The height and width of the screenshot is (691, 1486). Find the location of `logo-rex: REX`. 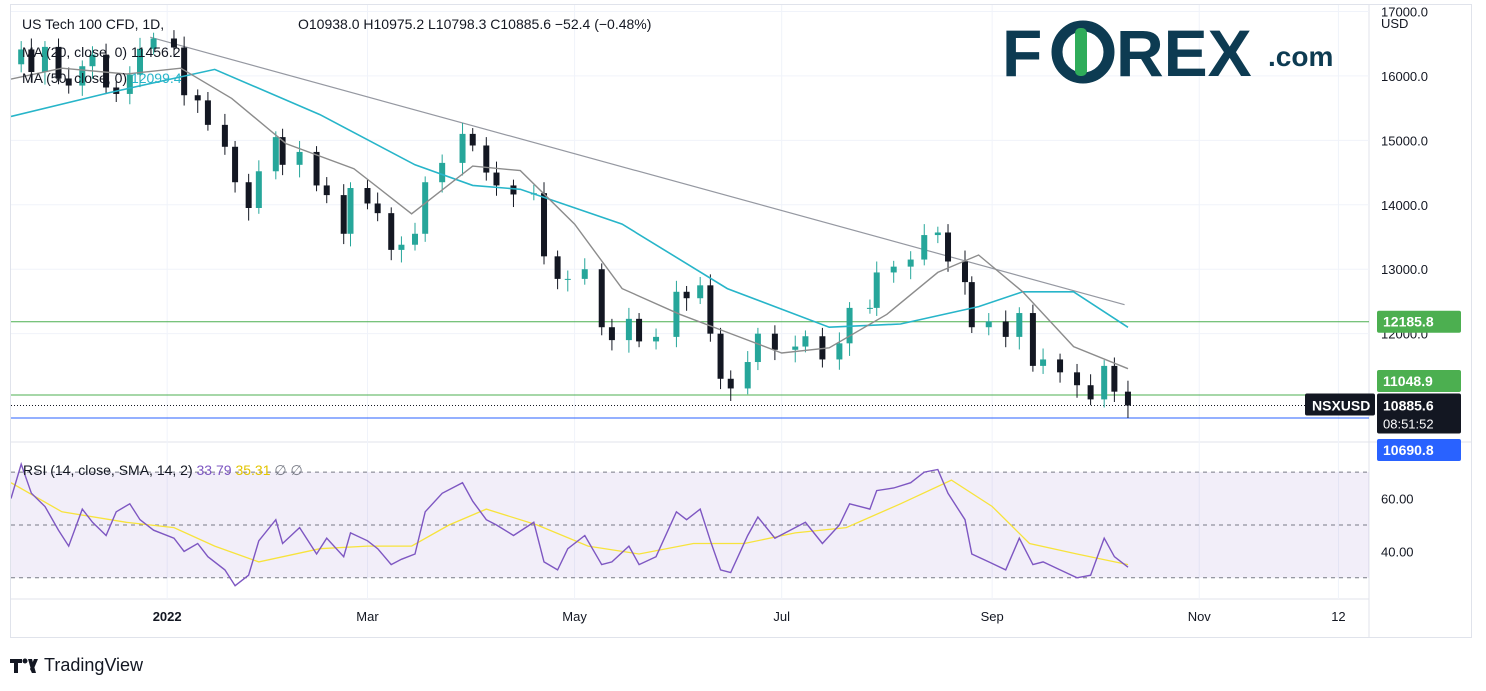

logo-rex: REX is located at coordinates (1184, 53).